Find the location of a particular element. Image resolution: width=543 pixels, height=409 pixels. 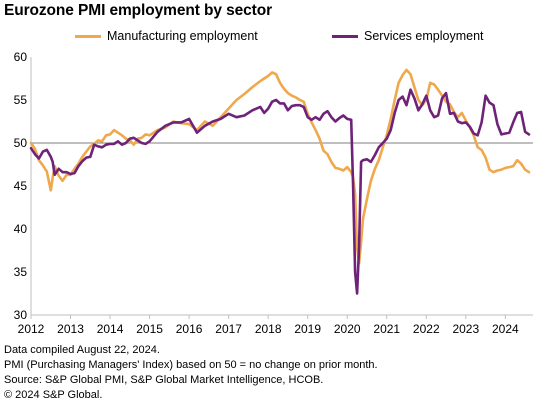

x-tick-label-2023: 2023 is located at coordinates (465, 329).